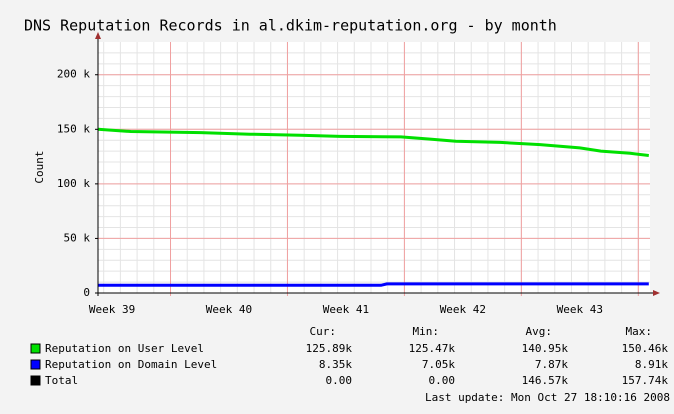  What do you see at coordinates (73, 128) in the screenshot?
I see `y-tick-label: 150 k` at bounding box center [73, 128].